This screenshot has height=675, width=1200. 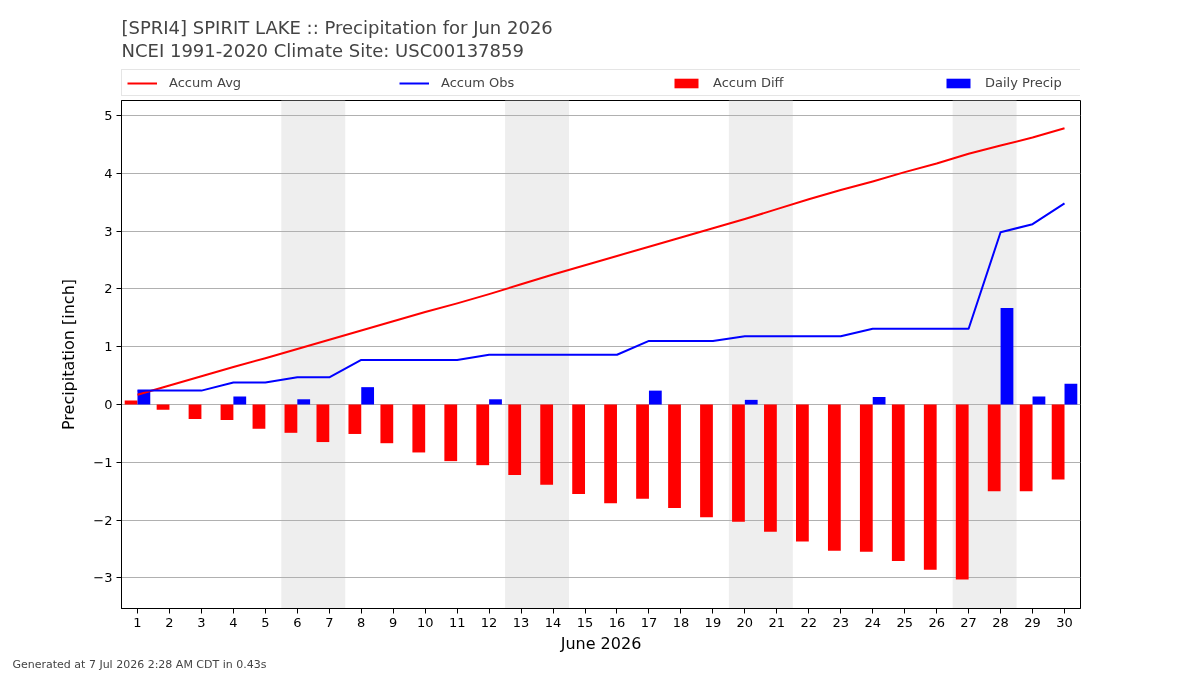 I want to click on x-tick-label: 20, so click(x=745, y=622).